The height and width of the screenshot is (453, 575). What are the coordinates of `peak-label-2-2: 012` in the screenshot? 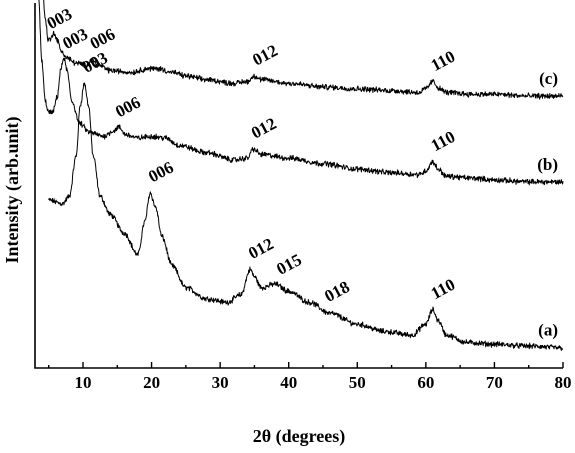 It's located at (264, 55).